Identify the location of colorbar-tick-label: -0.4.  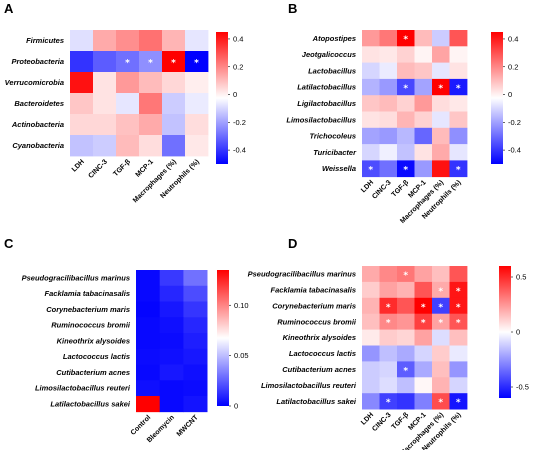
(239, 150).